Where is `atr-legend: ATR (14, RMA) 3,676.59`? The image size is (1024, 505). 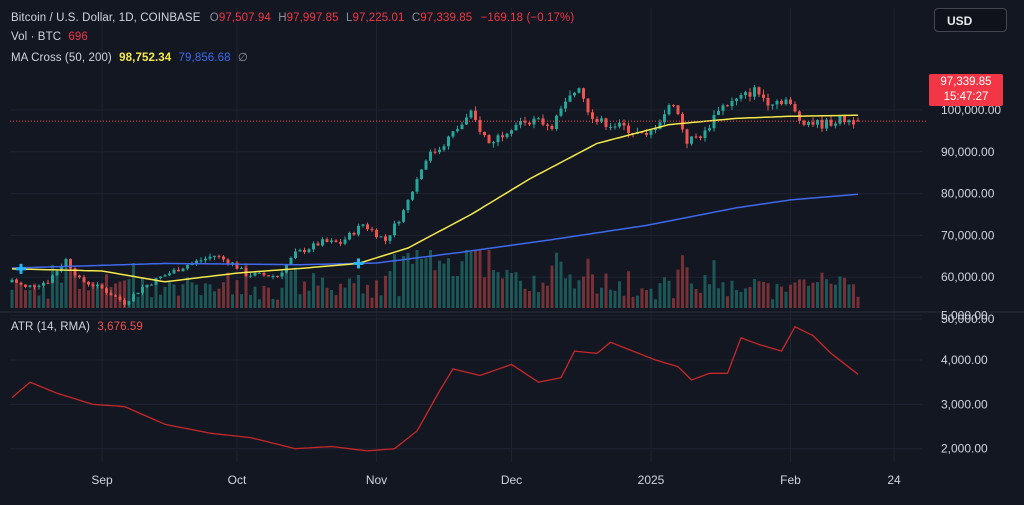 atr-legend: ATR (14, RMA) 3,676.59 is located at coordinates (77, 327).